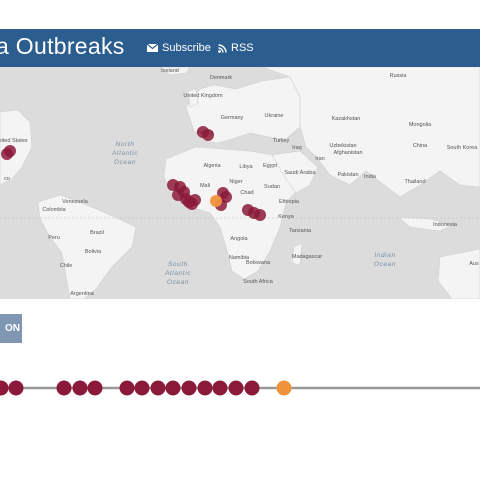 The height and width of the screenshot is (480, 480). I want to click on country-label: Russia, so click(399, 76).